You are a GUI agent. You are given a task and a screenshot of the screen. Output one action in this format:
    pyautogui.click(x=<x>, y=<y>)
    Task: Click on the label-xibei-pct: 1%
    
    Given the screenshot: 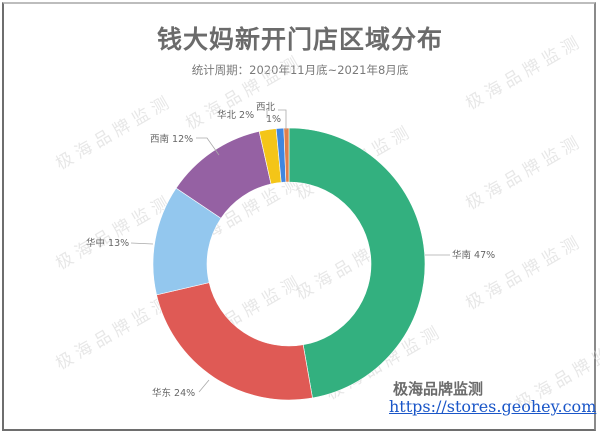 What is the action you would take?
    pyautogui.click(x=273, y=119)
    